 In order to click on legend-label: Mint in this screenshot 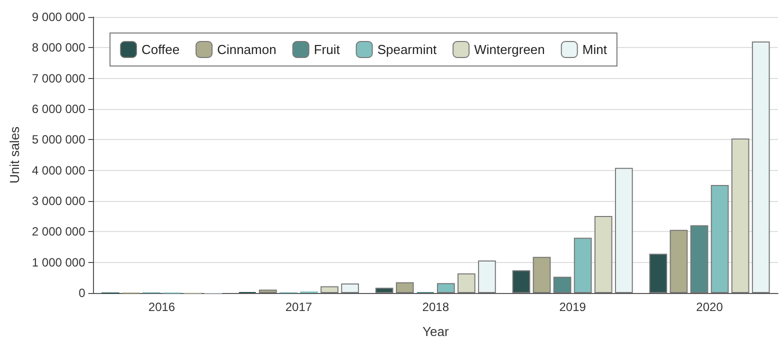, I will do `click(595, 49)`.